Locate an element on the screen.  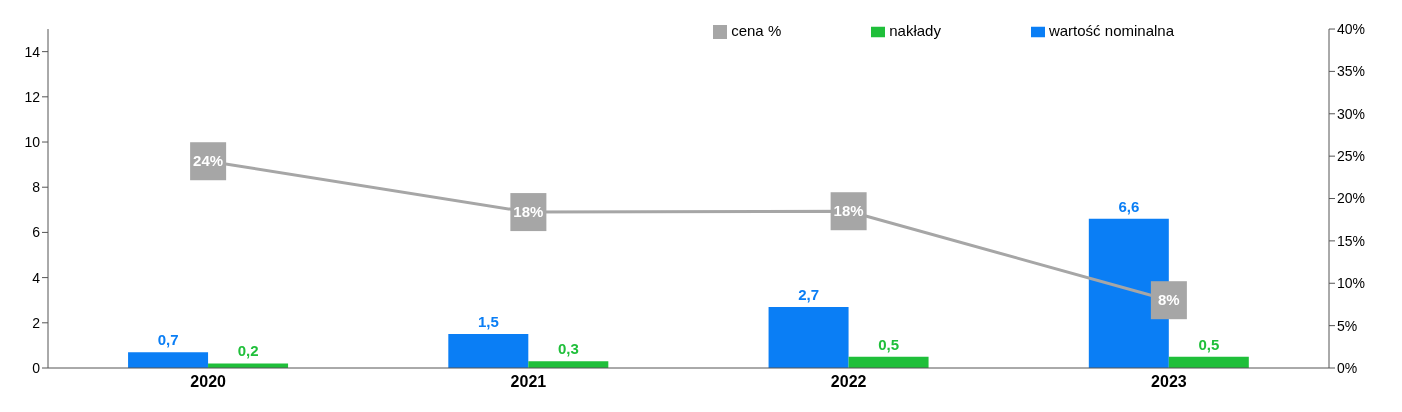
y2-tick-label: 5% is located at coordinates (1347, 325).